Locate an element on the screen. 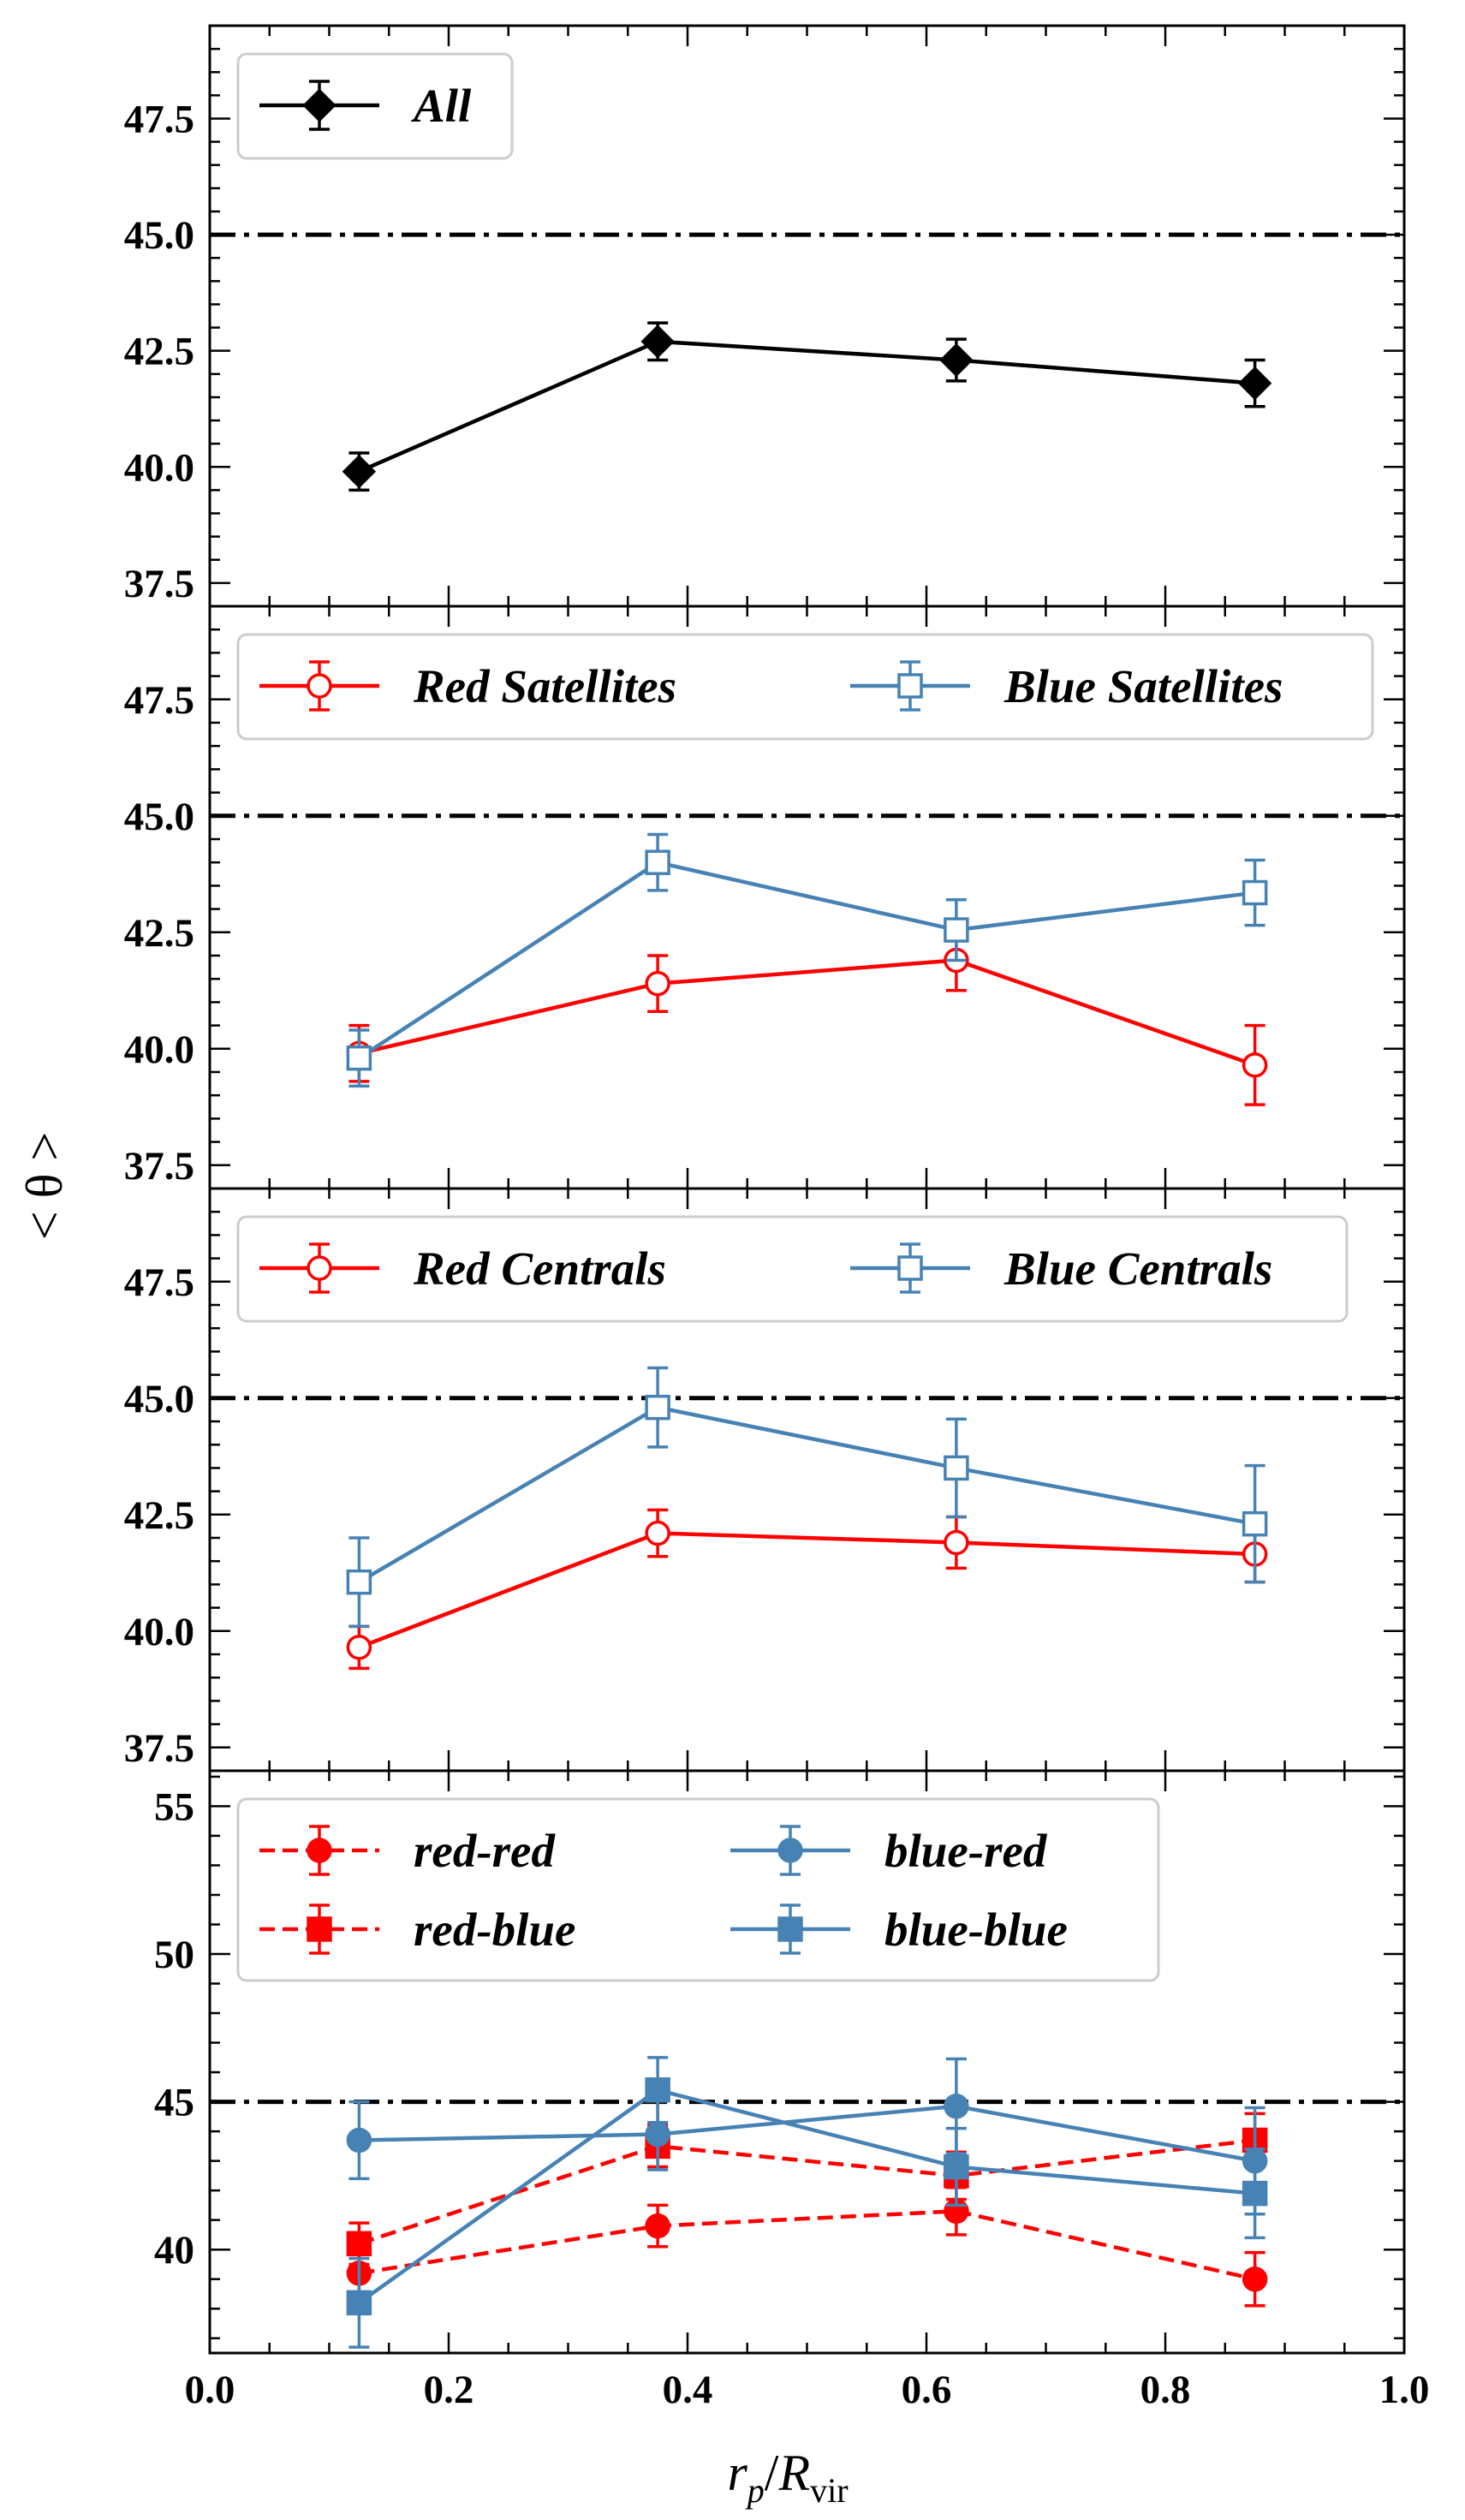  legend-entry: Blue Satellites is located at coordinates (1066, 686).